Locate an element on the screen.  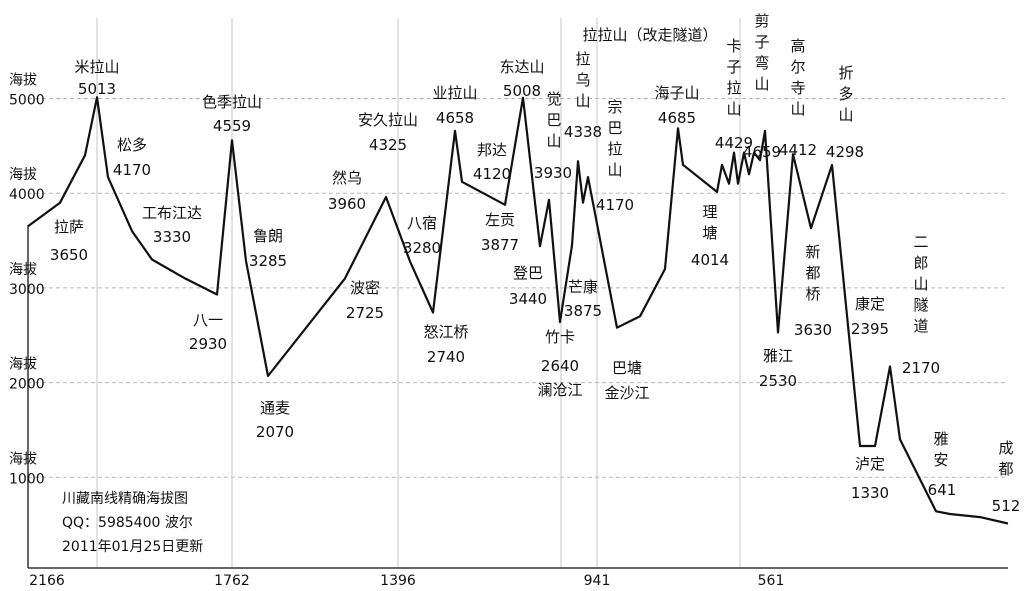
y-tick-label: 5000 is located at coordinates (27, 101).